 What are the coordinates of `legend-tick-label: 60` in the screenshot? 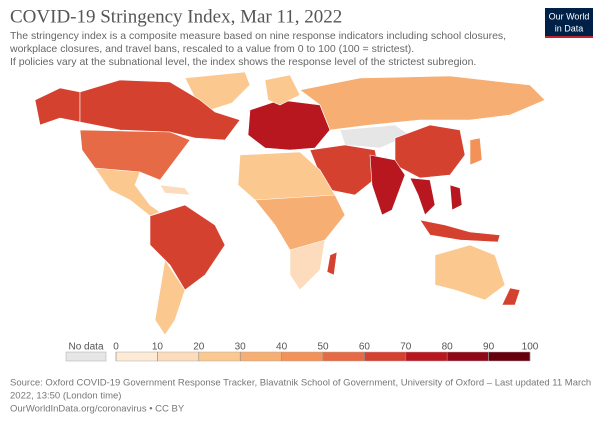 It's located at (365, 347).